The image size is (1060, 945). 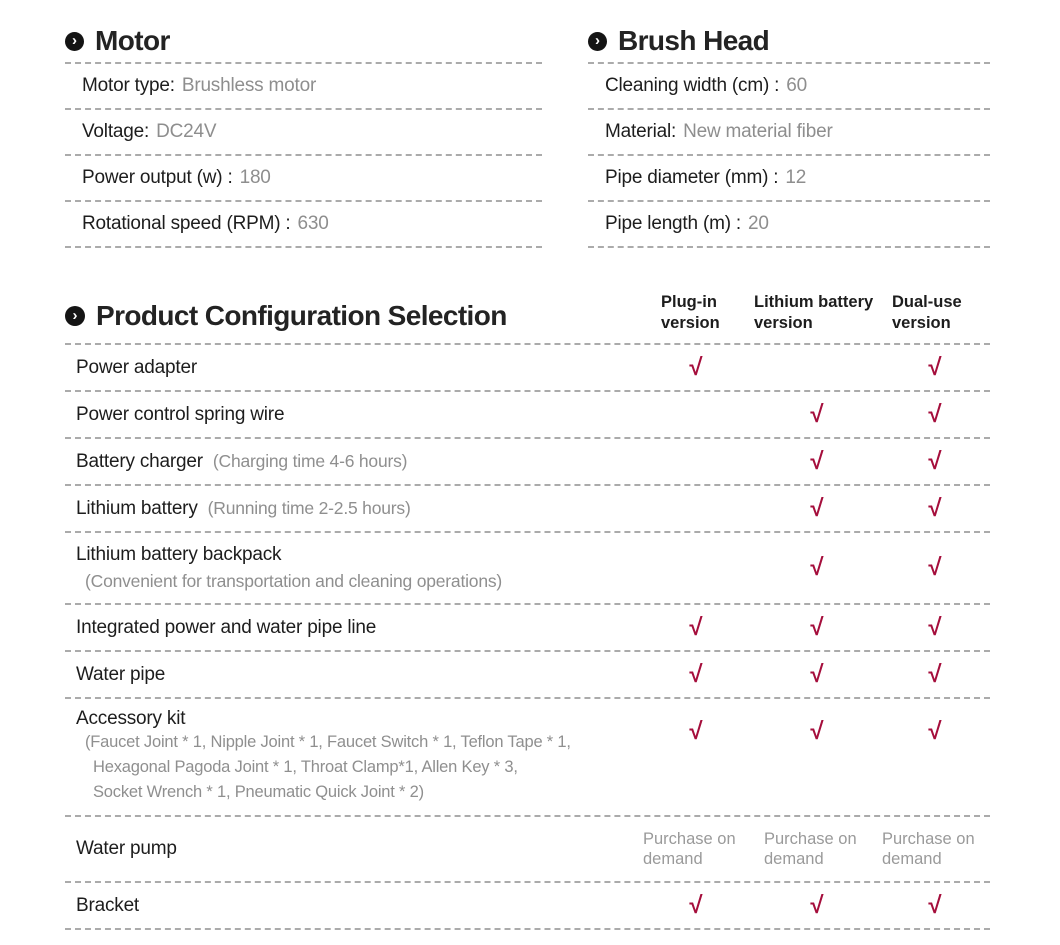 I want to click on column-header-dual-use-version: Dual-use version, so click(x=935, y=313).